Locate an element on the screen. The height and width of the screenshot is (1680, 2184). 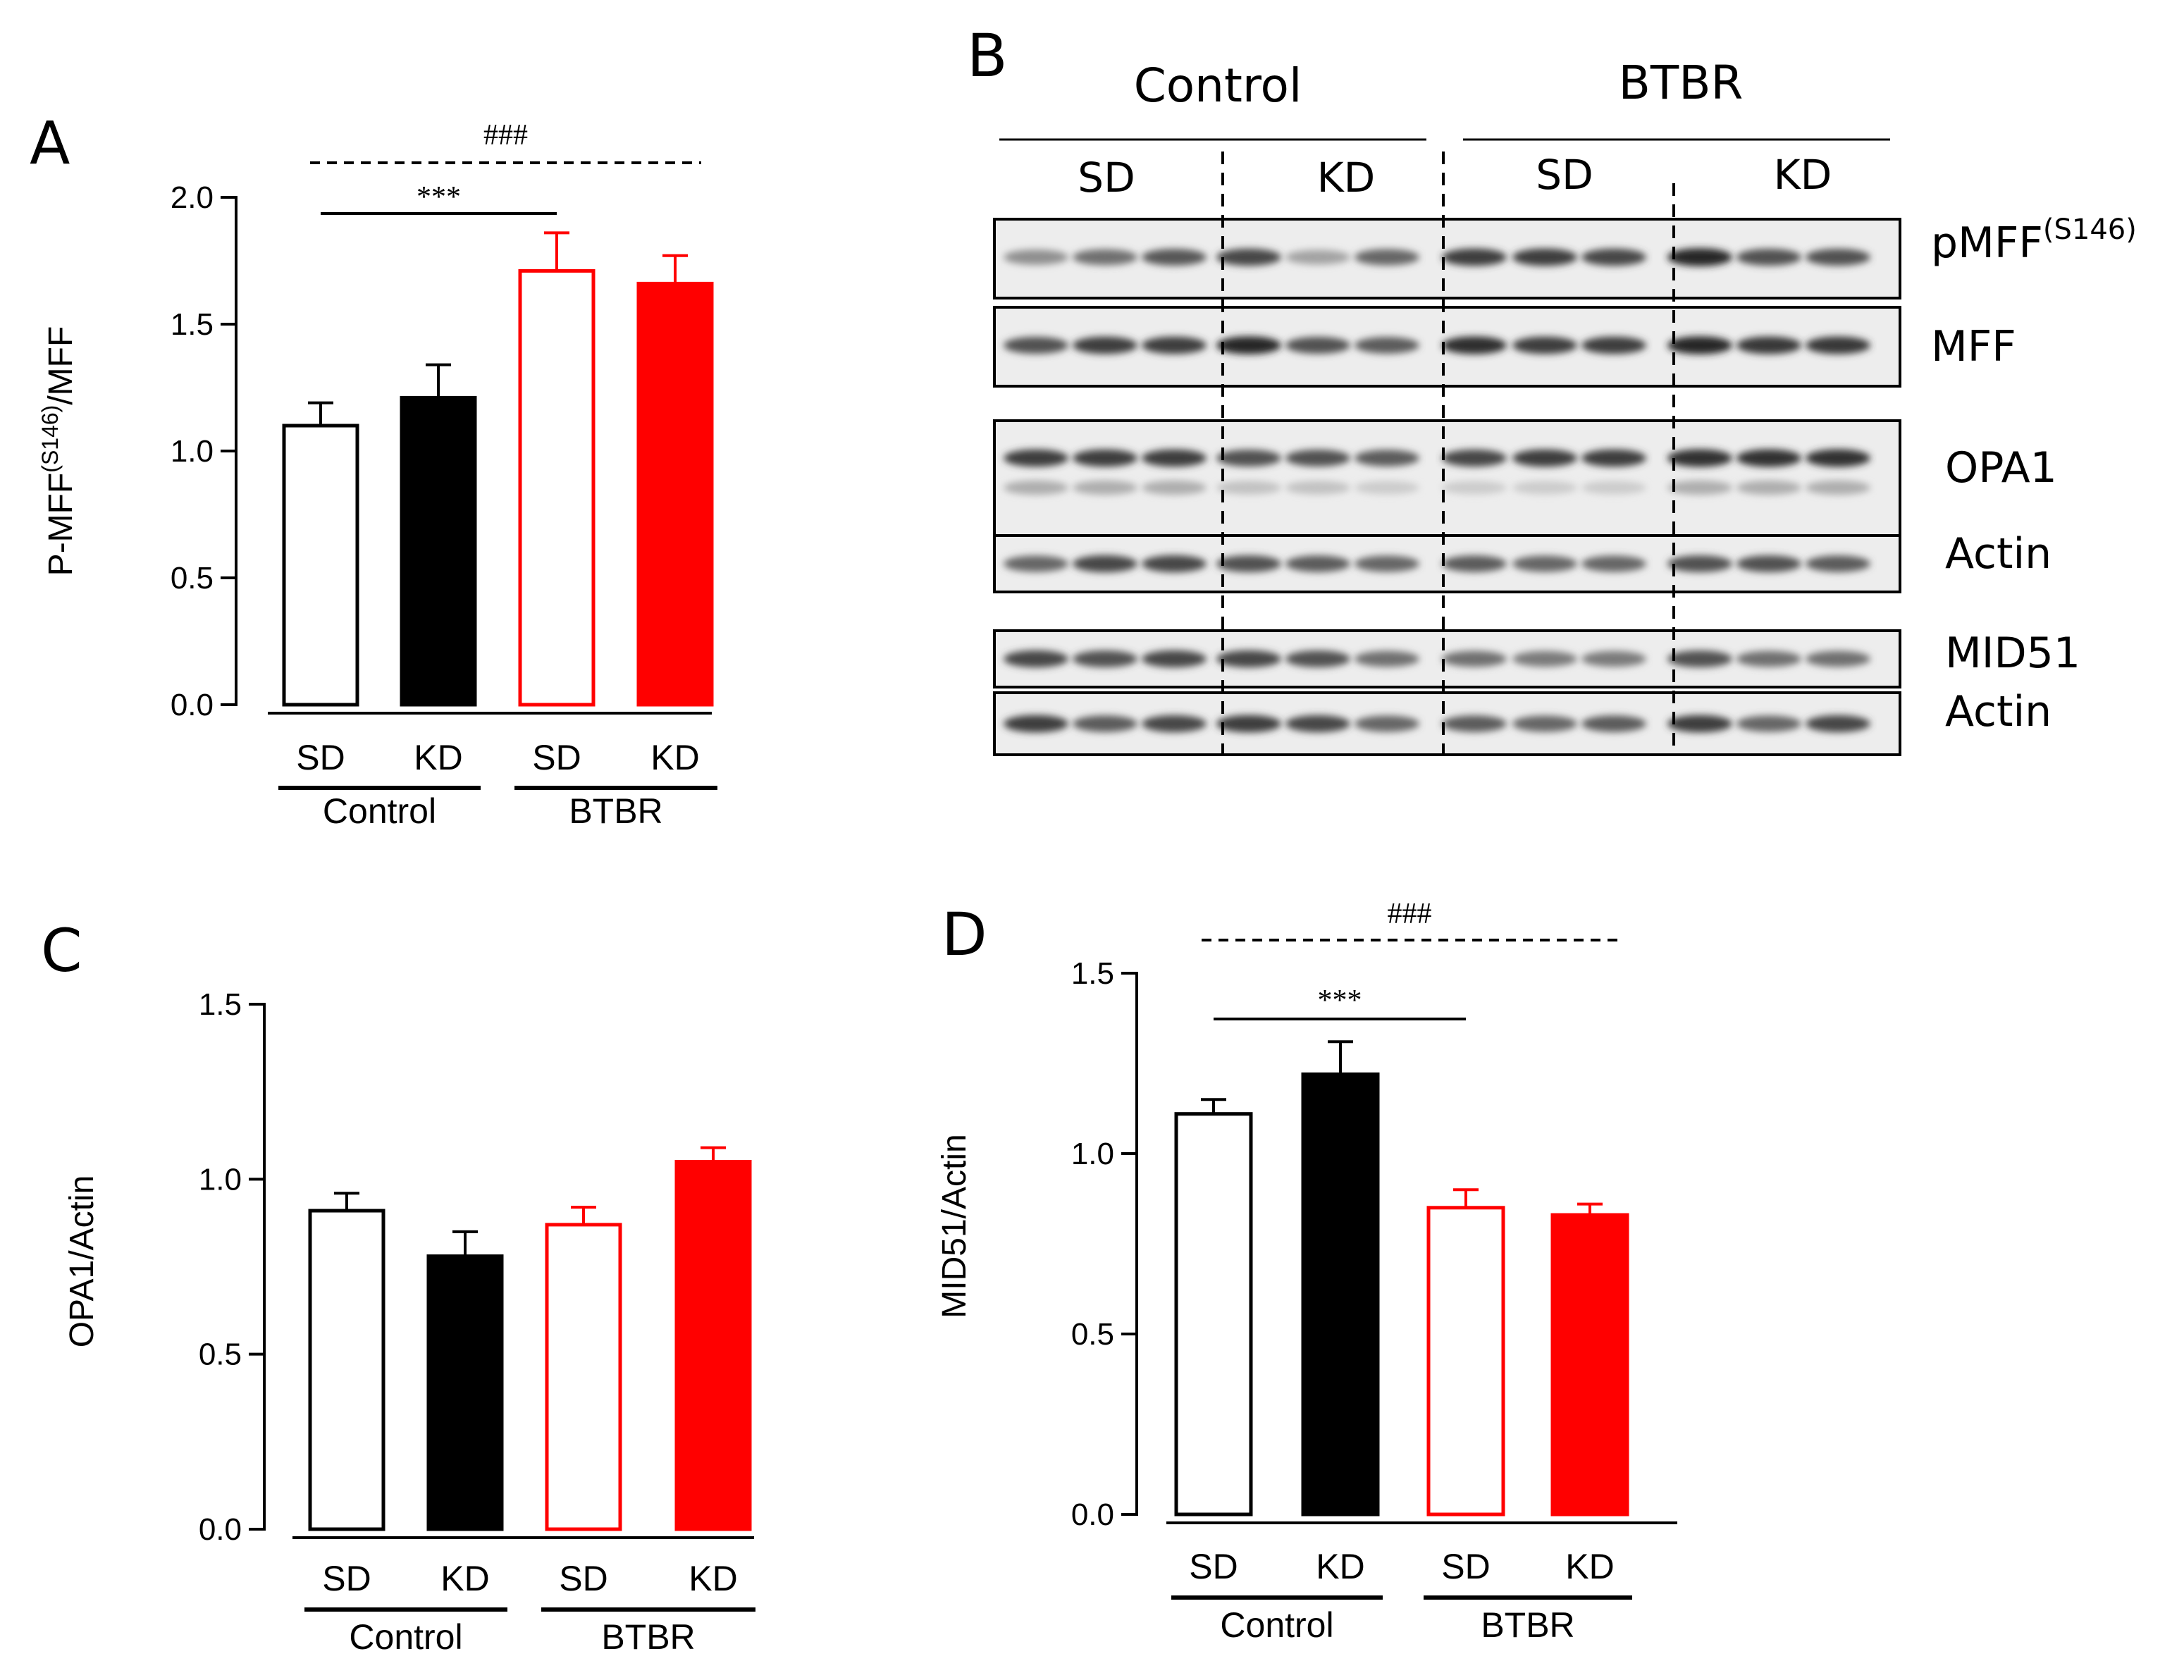
blot-label-opa1: OPA1 is located at coordinates (2001, 468).